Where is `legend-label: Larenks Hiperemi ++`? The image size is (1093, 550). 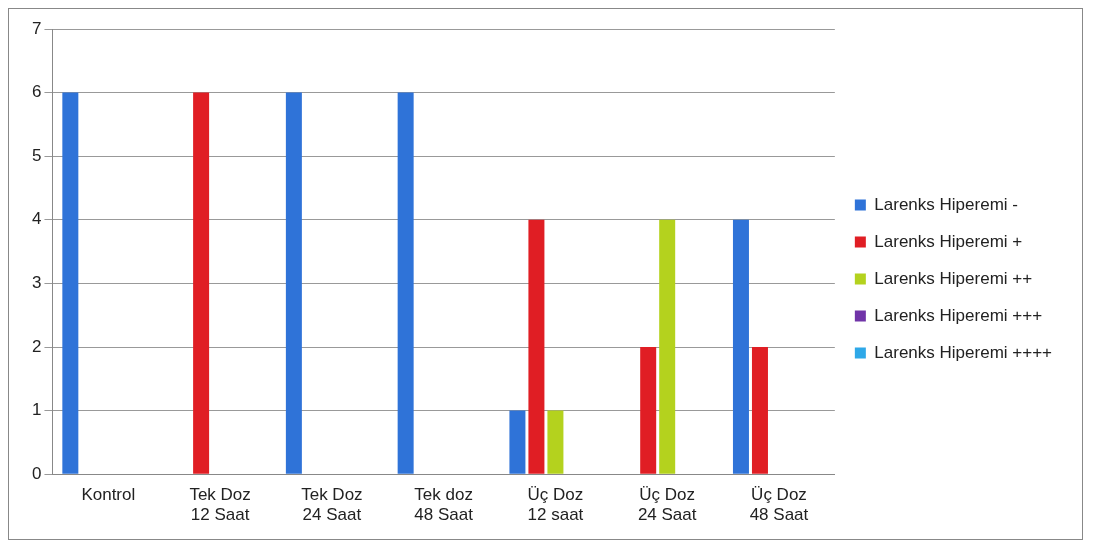
legend-label: Larenks Hiperemi ++ is located at coordinates (953, 278).